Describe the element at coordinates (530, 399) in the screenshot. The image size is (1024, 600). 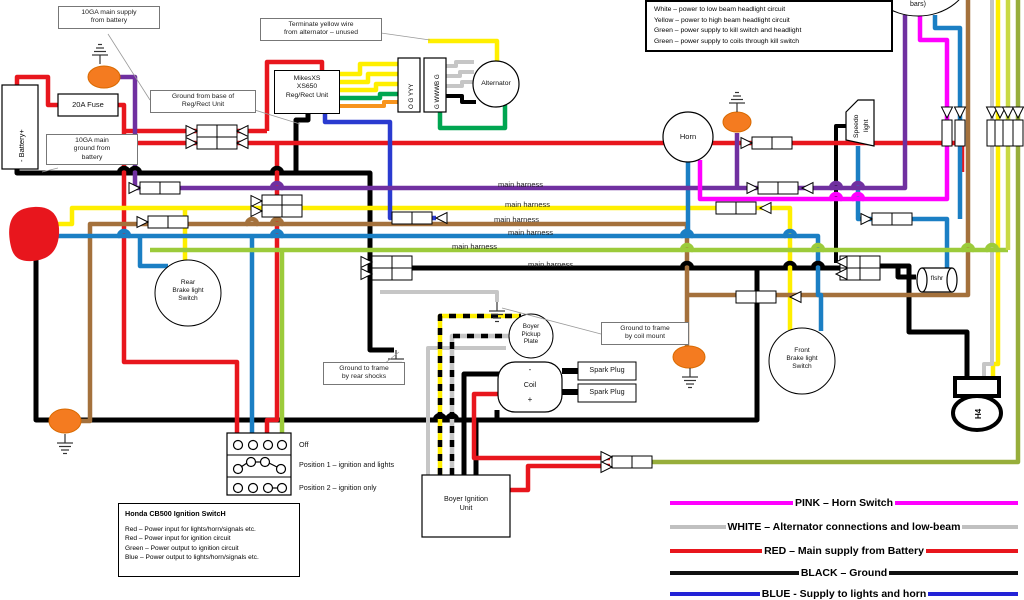
I see `coil-plus-label: +` at that location.